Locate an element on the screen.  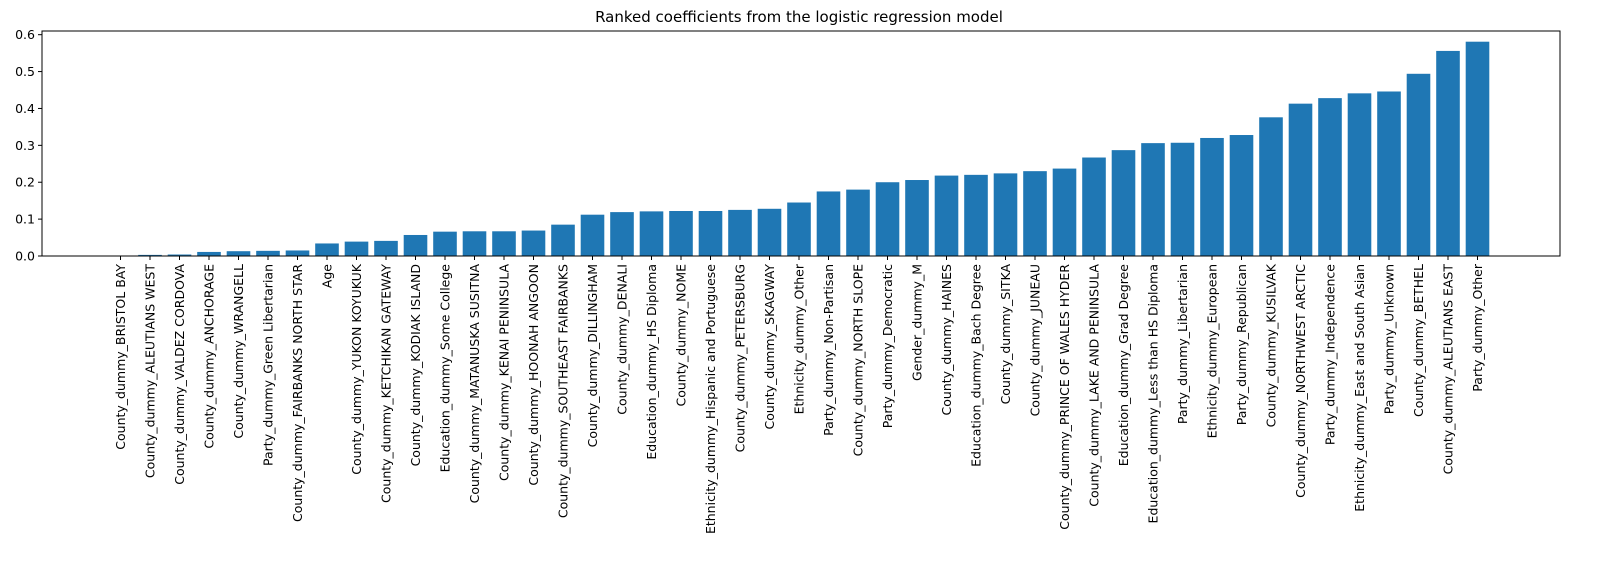
x-tick-label: County_dummy_HOONAH ANGOON is located at coordinates (533, 375).